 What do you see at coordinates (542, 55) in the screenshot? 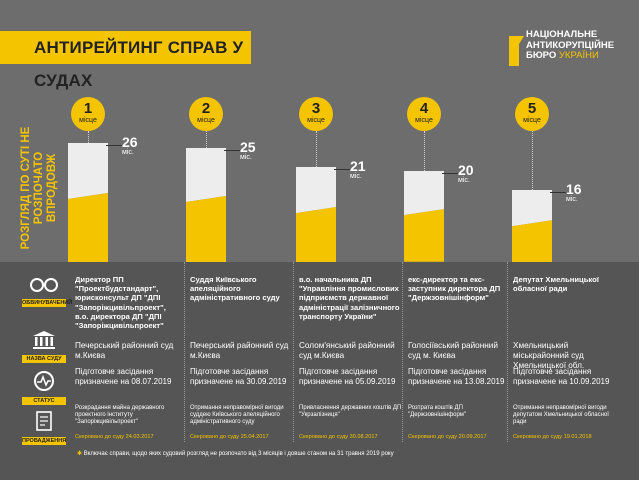
I see `logo-line-3a: БЮРО` at bounding box center [542, 55].